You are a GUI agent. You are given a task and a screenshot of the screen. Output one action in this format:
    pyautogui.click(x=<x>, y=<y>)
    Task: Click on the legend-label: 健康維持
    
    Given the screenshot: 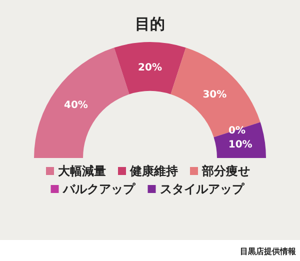 What is the action you would take?
    pyautogui.click(x=153, y=171)
    